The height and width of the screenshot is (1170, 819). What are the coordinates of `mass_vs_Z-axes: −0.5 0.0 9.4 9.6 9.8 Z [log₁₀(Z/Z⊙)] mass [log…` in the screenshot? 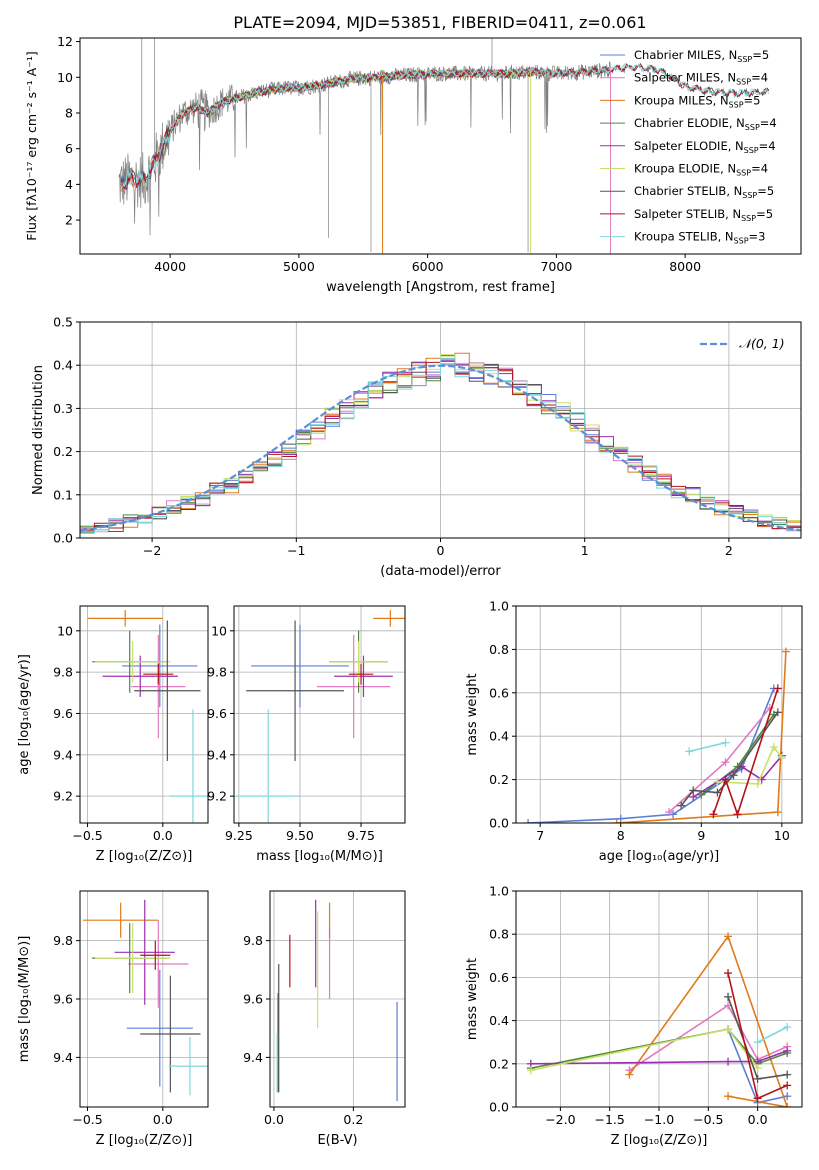 It's located at (113, 1019).